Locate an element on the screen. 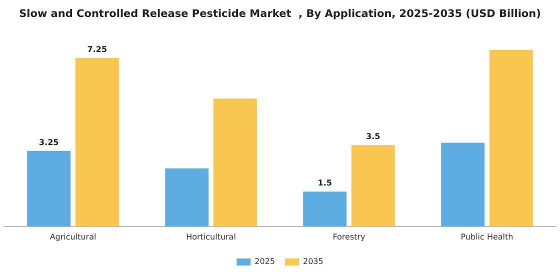 This screenshot has width=560, height=280. x-tick-label: Agricultural is located at coordinates (73, 237).